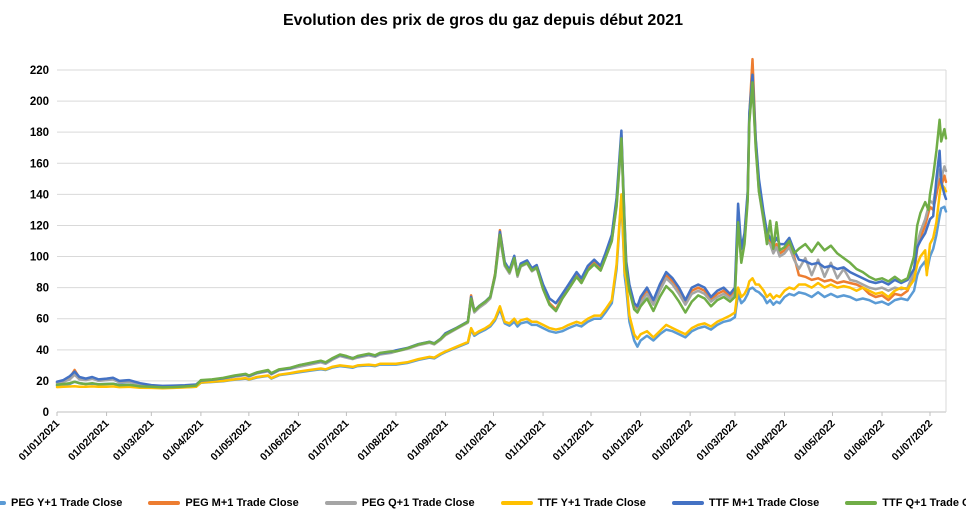 This screenshot has width=966, height=517. Describe the element at coordinates (924, 503) in the screenshot. I see `legend-label: TTF Q+1 Trade Close` at that location.